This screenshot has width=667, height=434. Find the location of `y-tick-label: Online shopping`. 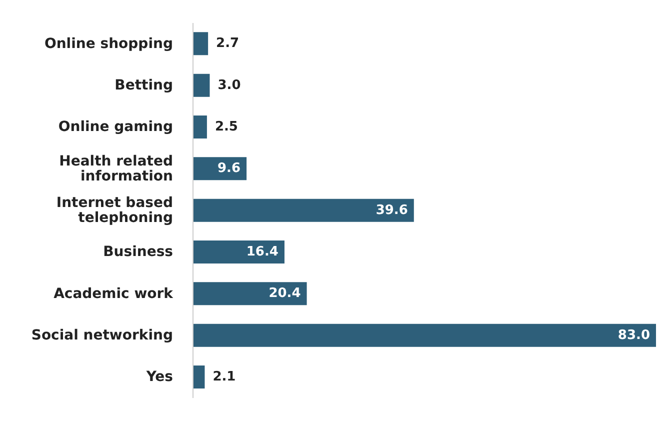

y-tick-label: Online shopping is located at coordinates (108, 44).